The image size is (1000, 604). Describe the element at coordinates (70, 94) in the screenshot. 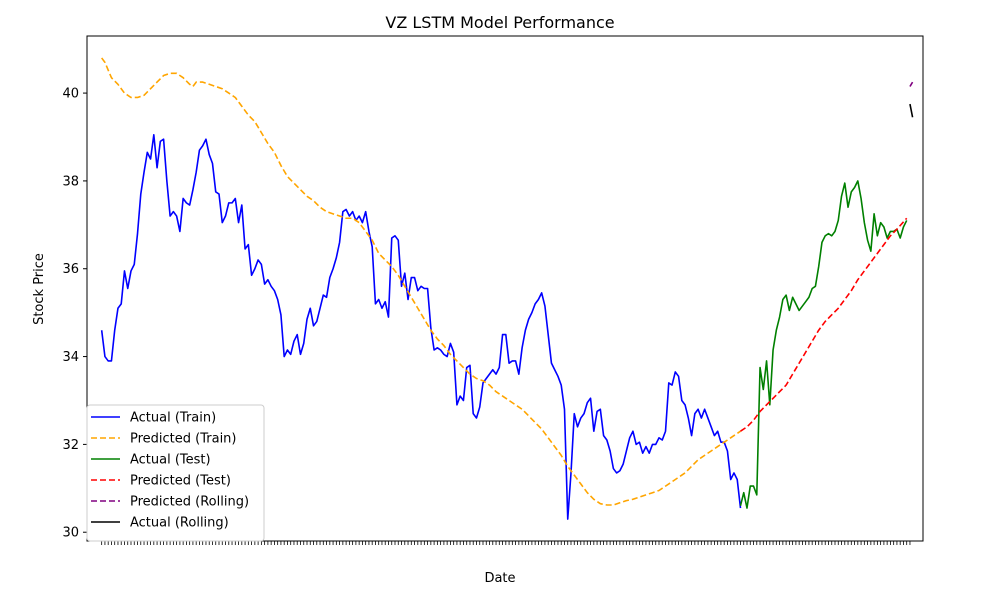

I see `y-tick-label: 40` at that location.